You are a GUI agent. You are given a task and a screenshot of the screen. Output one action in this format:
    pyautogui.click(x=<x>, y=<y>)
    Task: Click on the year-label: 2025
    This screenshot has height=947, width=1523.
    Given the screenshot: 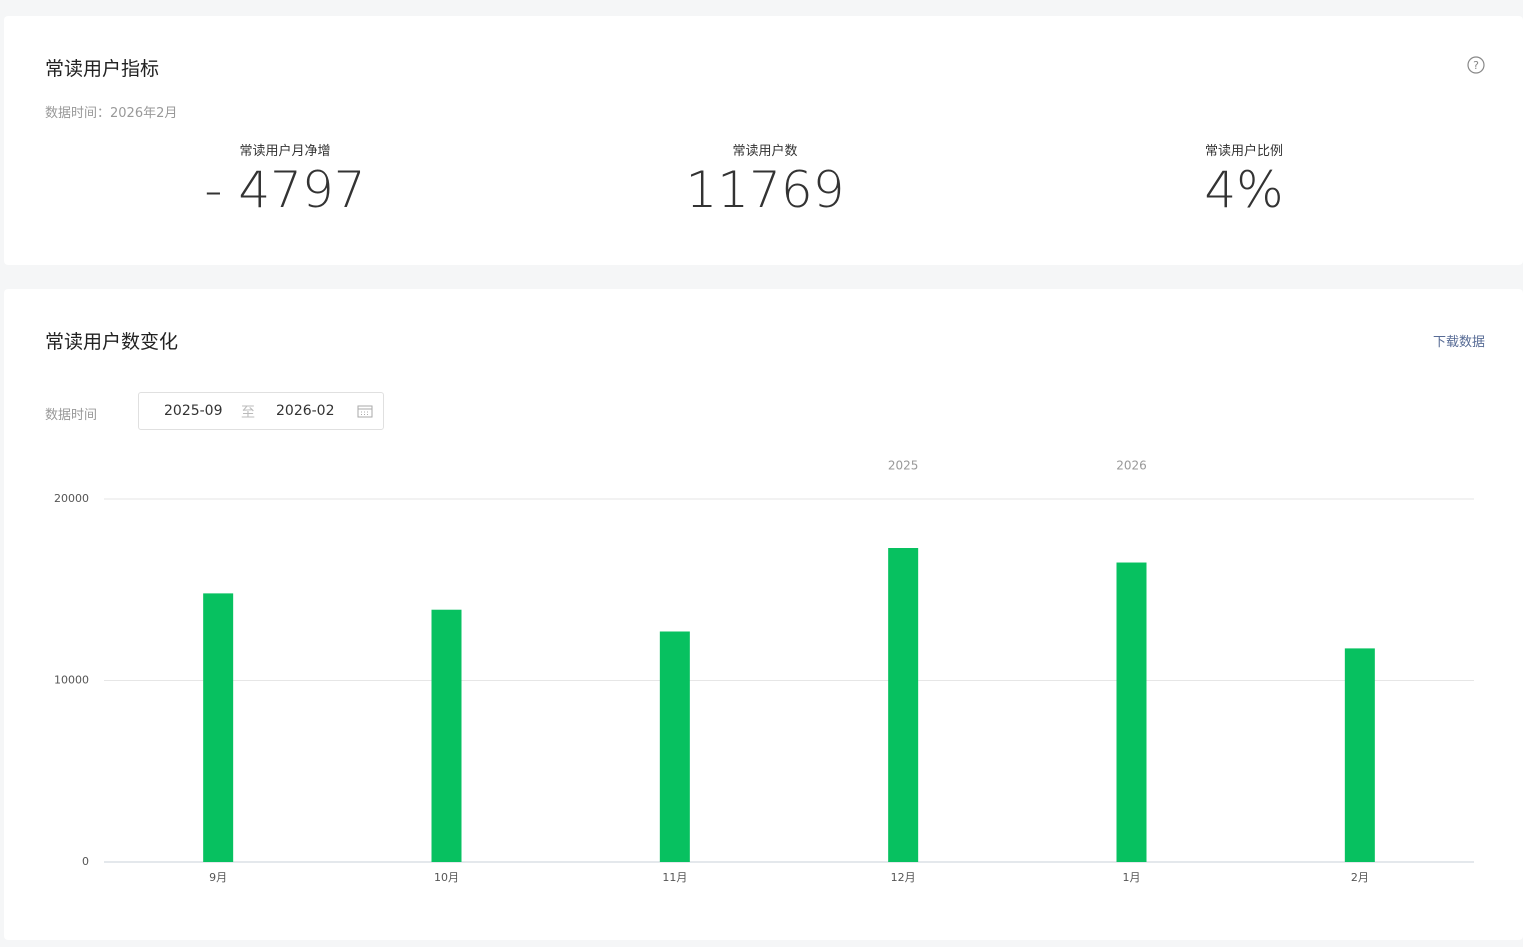 What is the action you would take?
    pyautogui.click(x=903, y=466)
    